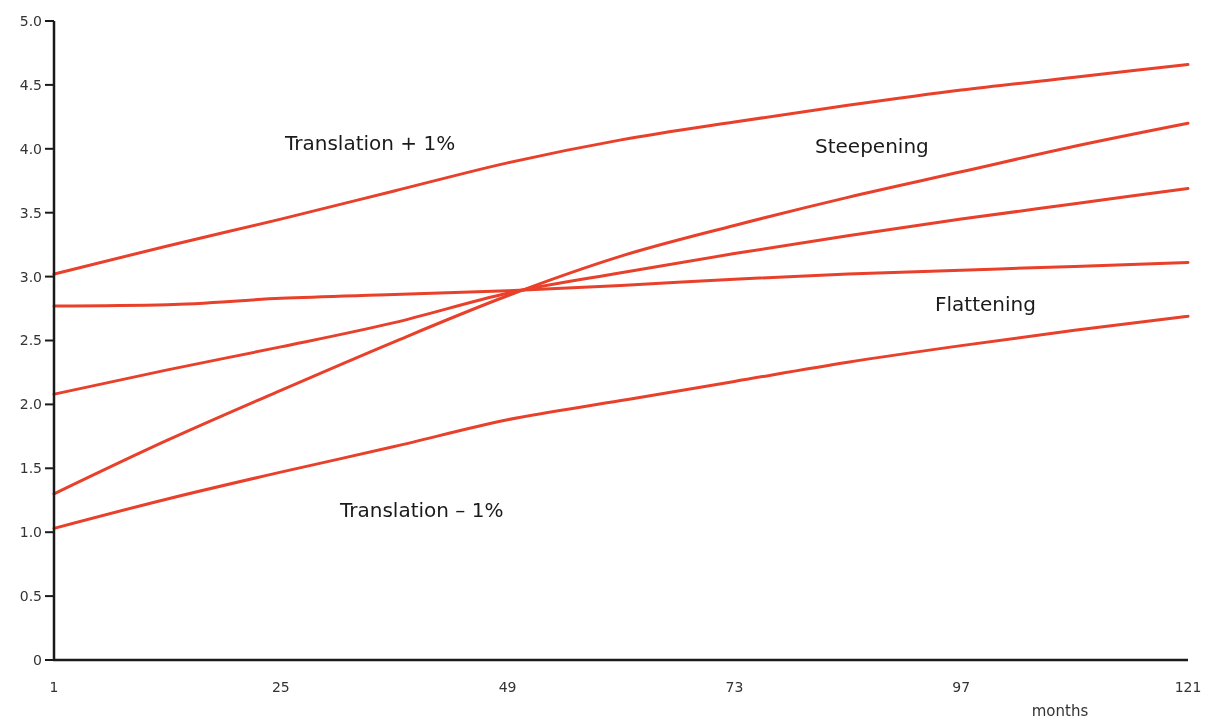  I want to click on y-tick-label: 0, so click(37, 659).